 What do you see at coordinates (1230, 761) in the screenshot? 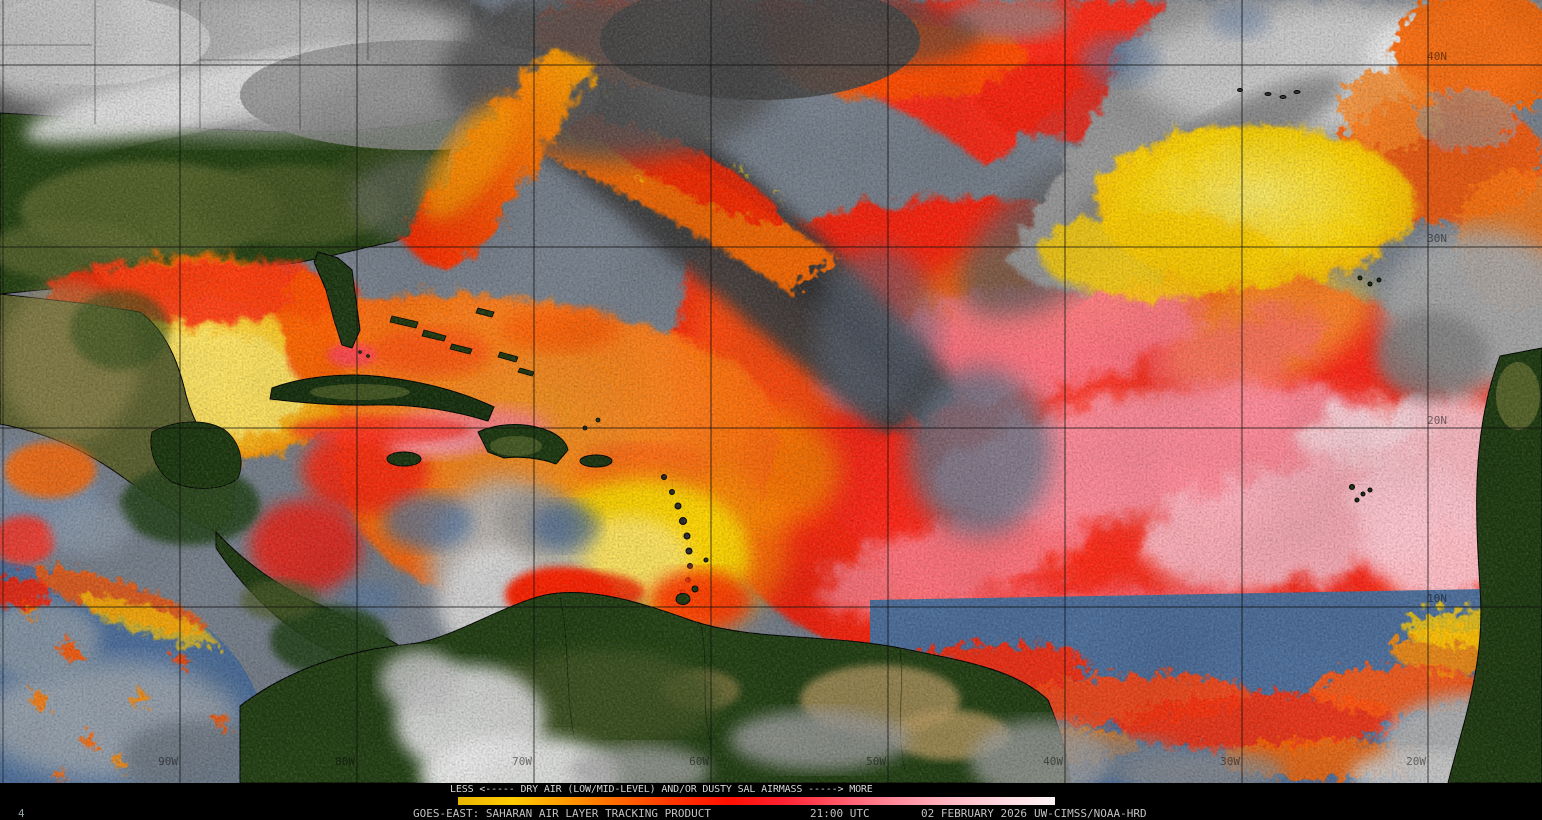
I see `lon-label: 30W` at bounding box center [1230, 761].